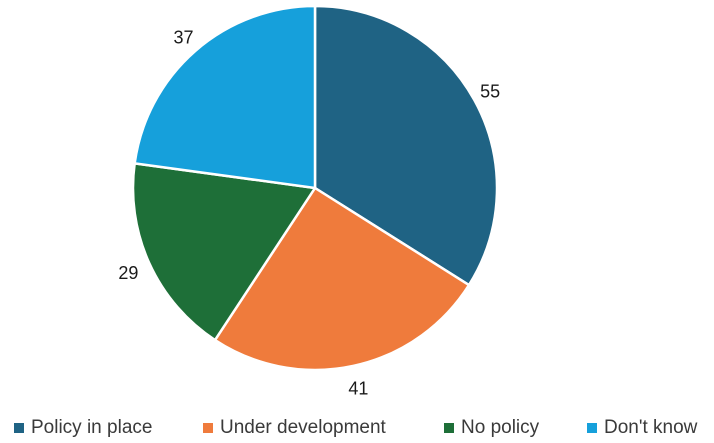  I want to click on legend-item-under-development: Under development, so click(294, 428).